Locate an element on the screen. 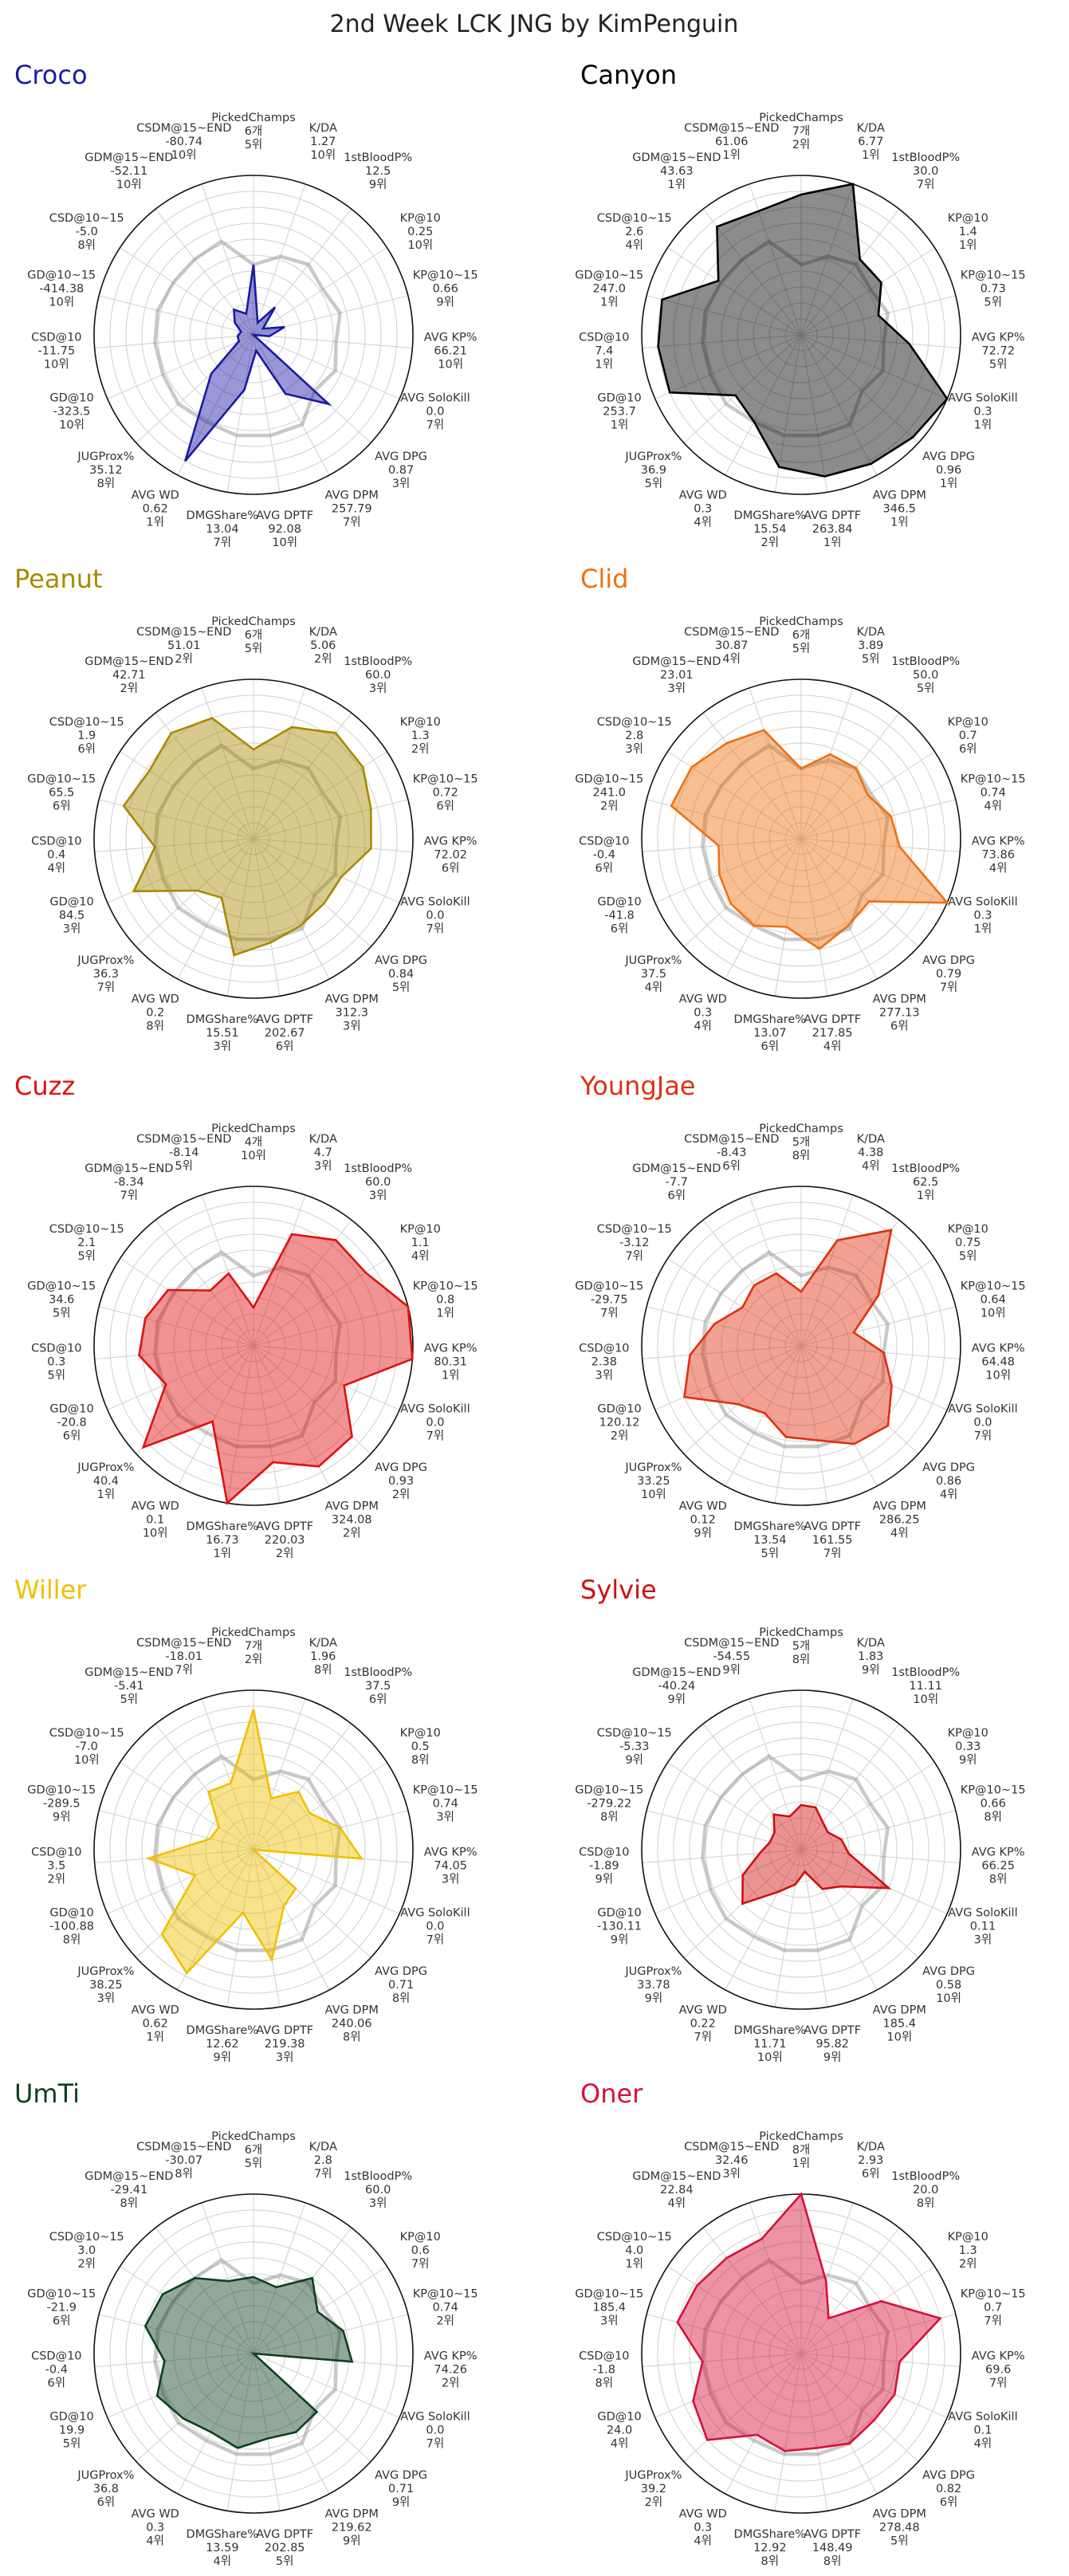 Image resolution: width=1069 pixels, height=2576 pixels. axis-name: KP@10~15 is located at coordinates (993, 780).